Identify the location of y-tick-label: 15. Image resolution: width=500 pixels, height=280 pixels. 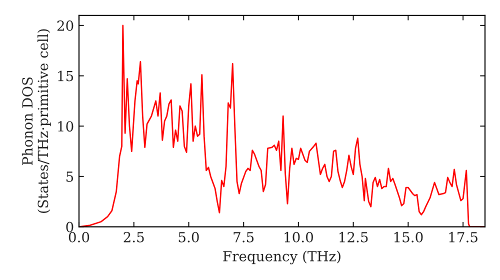
(66, 76).